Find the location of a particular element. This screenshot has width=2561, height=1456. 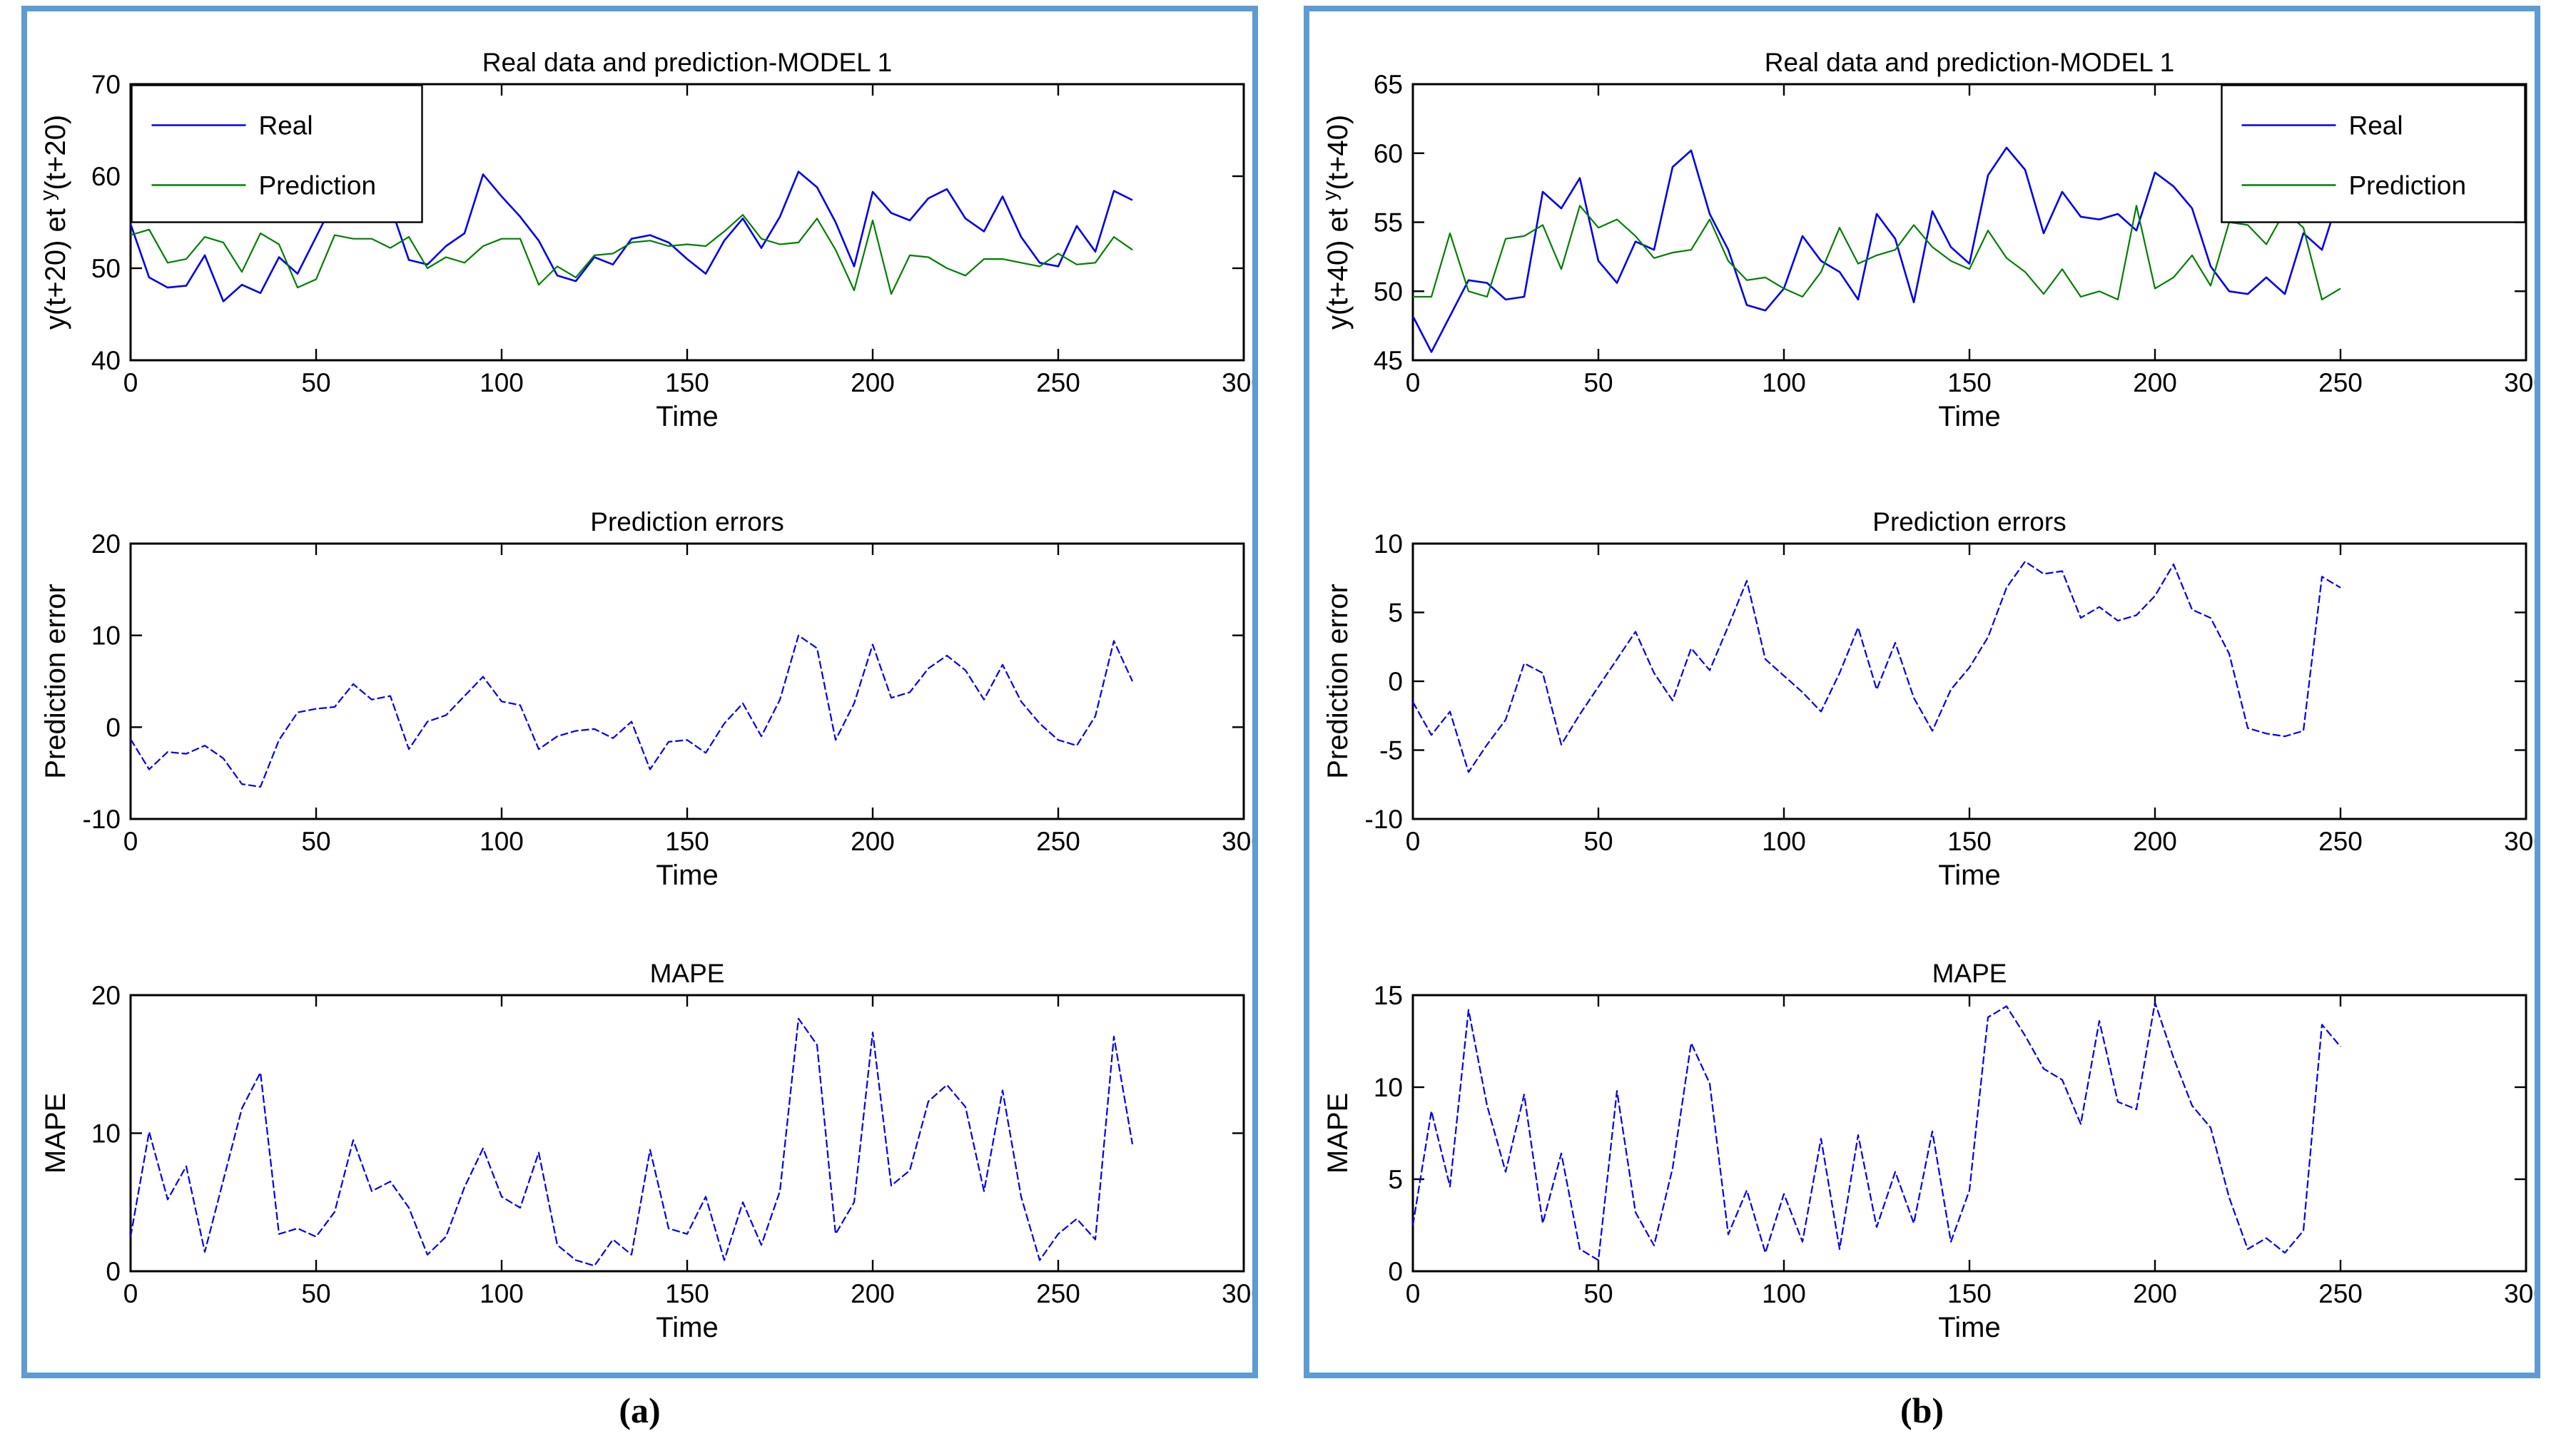

y-tick-label: 70 is located at coordinates (106, 84).